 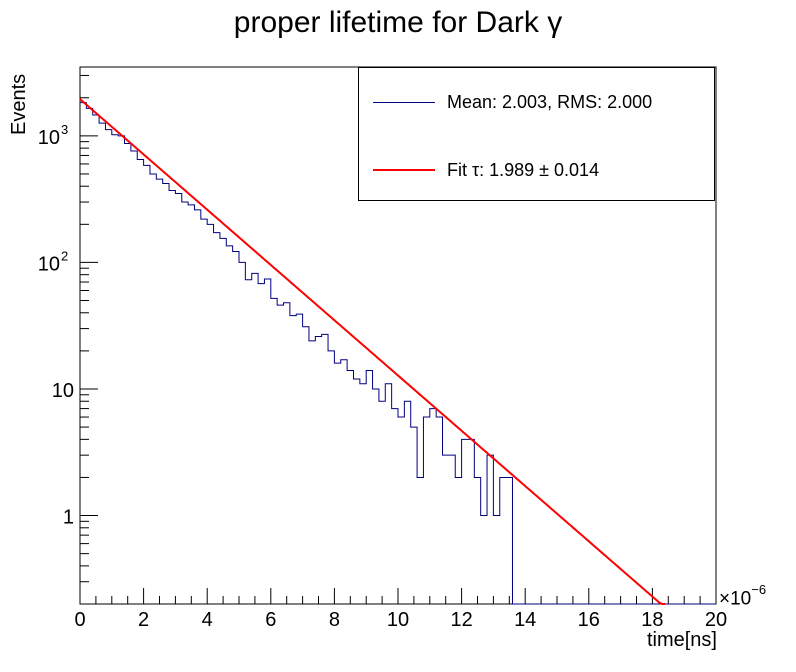 I want to click on legend-swatch-histogram, so click(x=404, y=102).